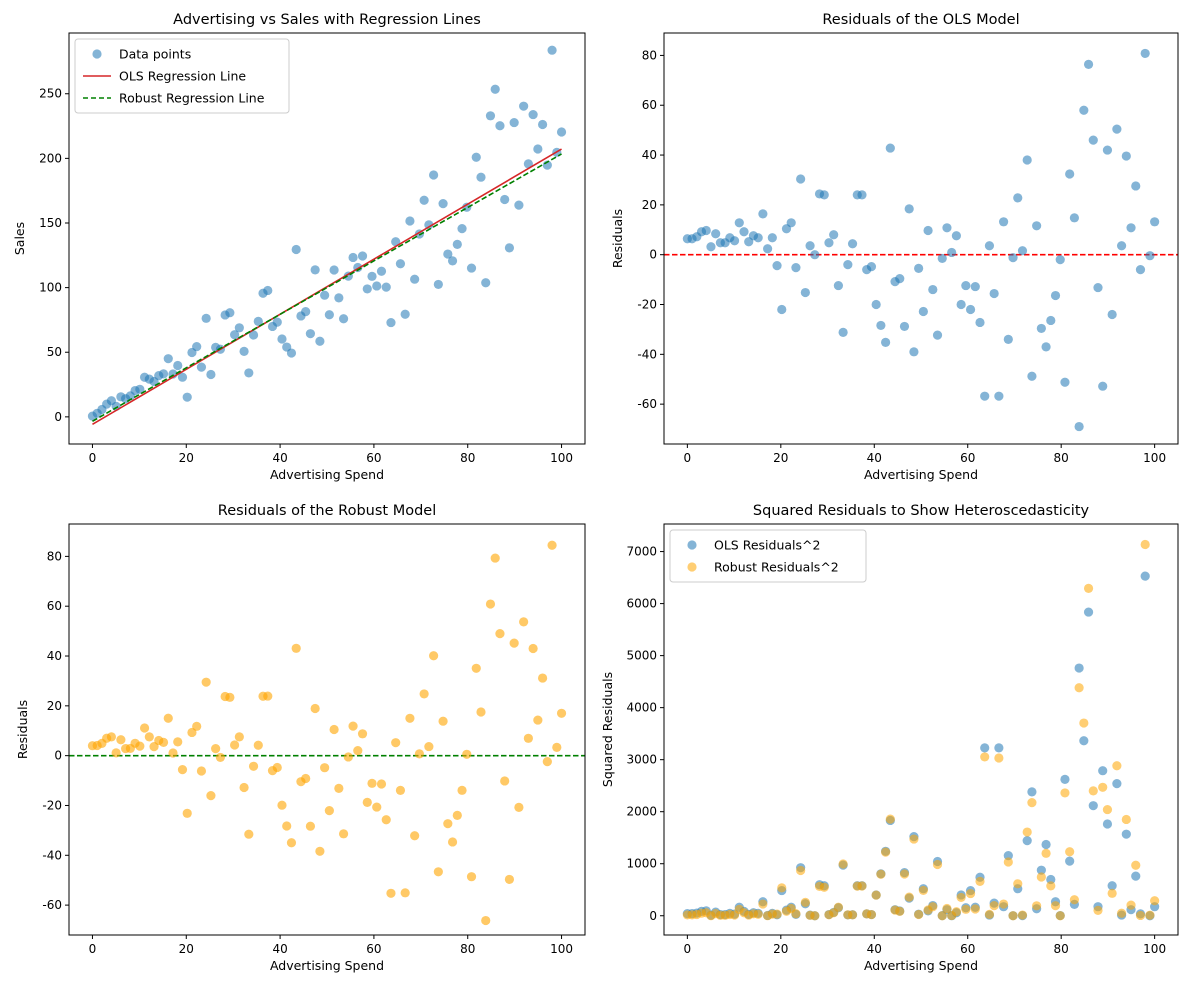  Describe the element at coordinates (692, 567) in the screenshot. I see `legend-marker-icon` at that location.